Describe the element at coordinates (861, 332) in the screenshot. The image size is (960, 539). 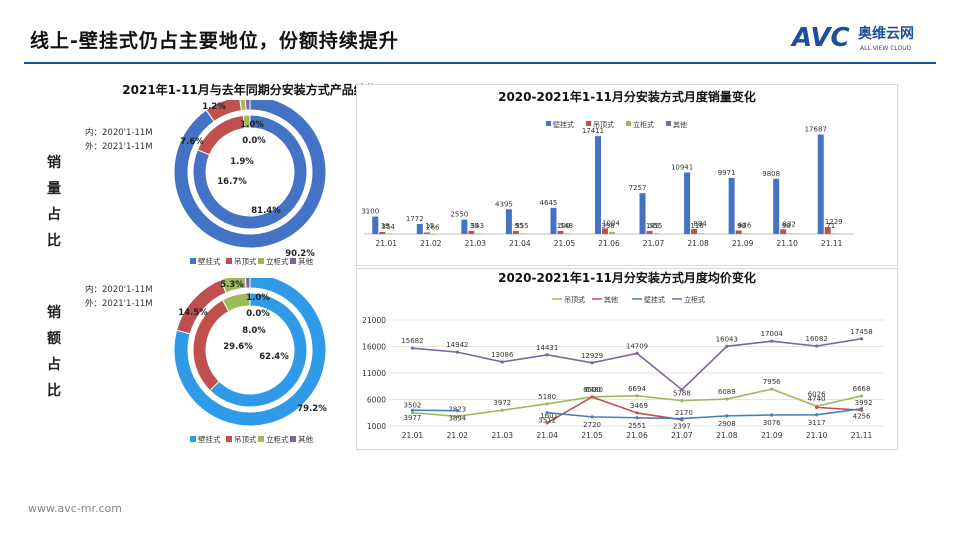
I see `line-label-3-10: 17458` at that location.